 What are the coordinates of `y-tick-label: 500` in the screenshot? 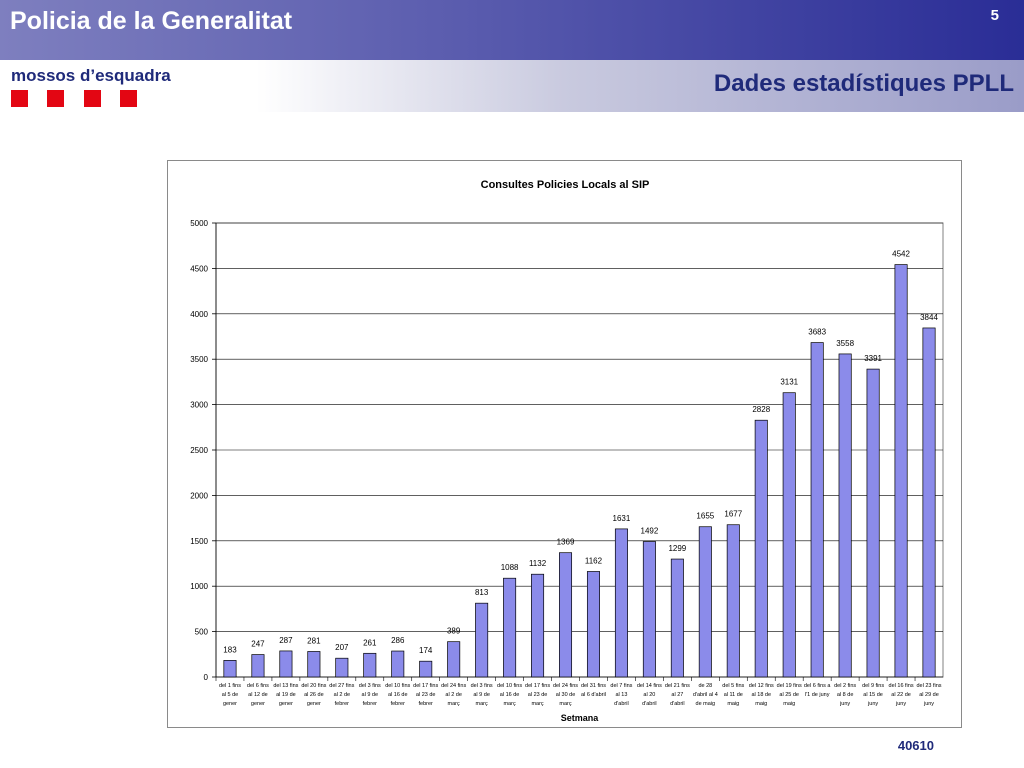 It's located at (202, 632).